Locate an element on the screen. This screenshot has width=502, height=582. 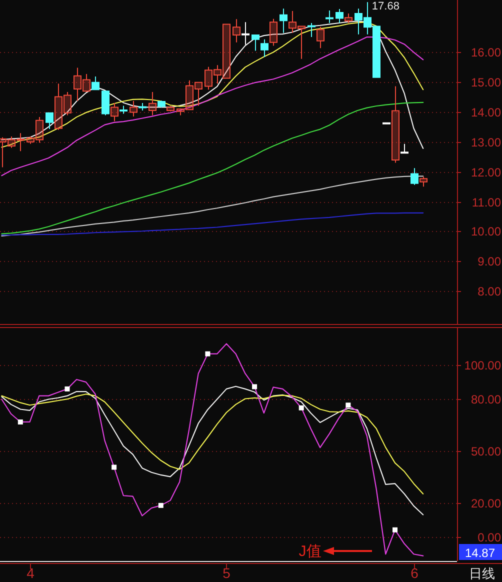
annotation: 17.68 is located at coordinates (386, 6).